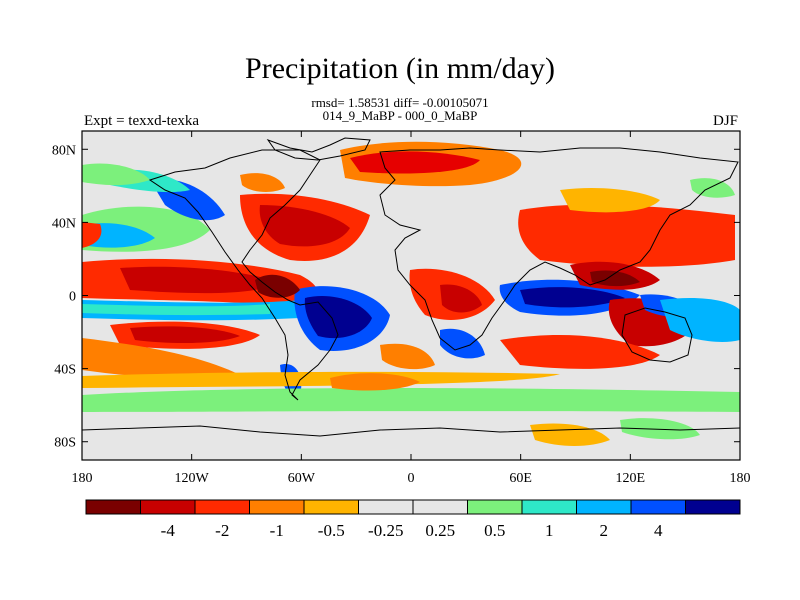 This screenshot has height=600, width=800. I want to click on lat-tick-label: 80S, so click(65, 443).